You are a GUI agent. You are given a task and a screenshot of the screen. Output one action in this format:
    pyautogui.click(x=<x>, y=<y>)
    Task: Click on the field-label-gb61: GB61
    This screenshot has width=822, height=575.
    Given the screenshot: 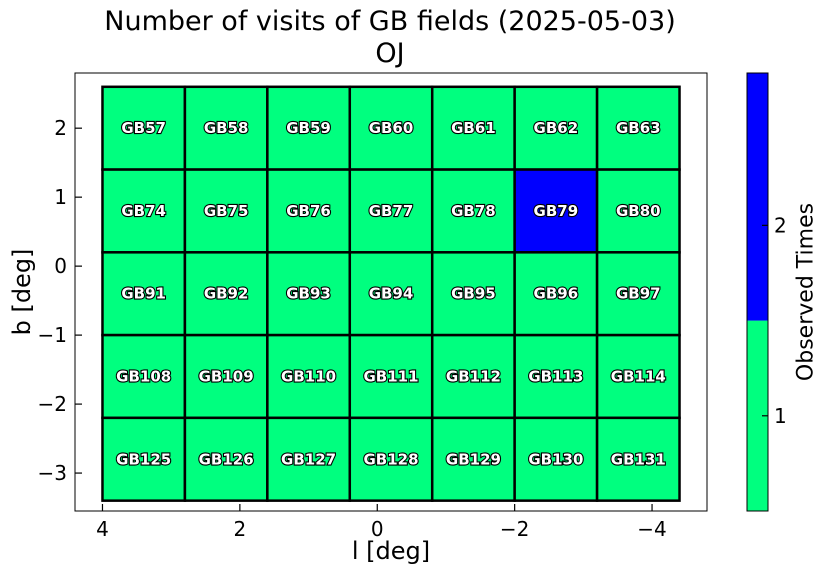 What is the action you would take?
    pyautogui.click(x=473, y=128)
    